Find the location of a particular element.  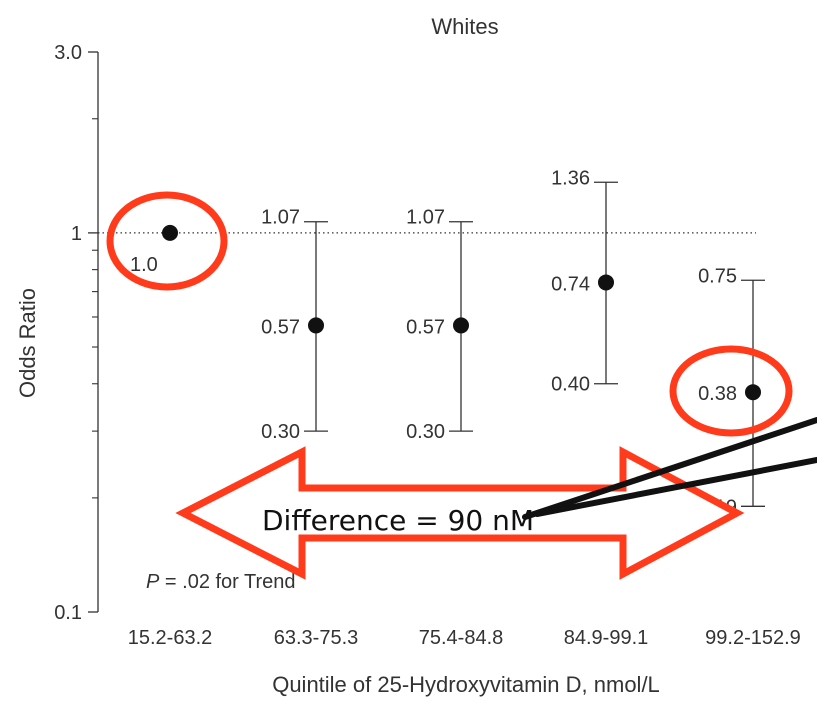

trend-note: P = .02 for Trend is located at coordinates (221, 582).